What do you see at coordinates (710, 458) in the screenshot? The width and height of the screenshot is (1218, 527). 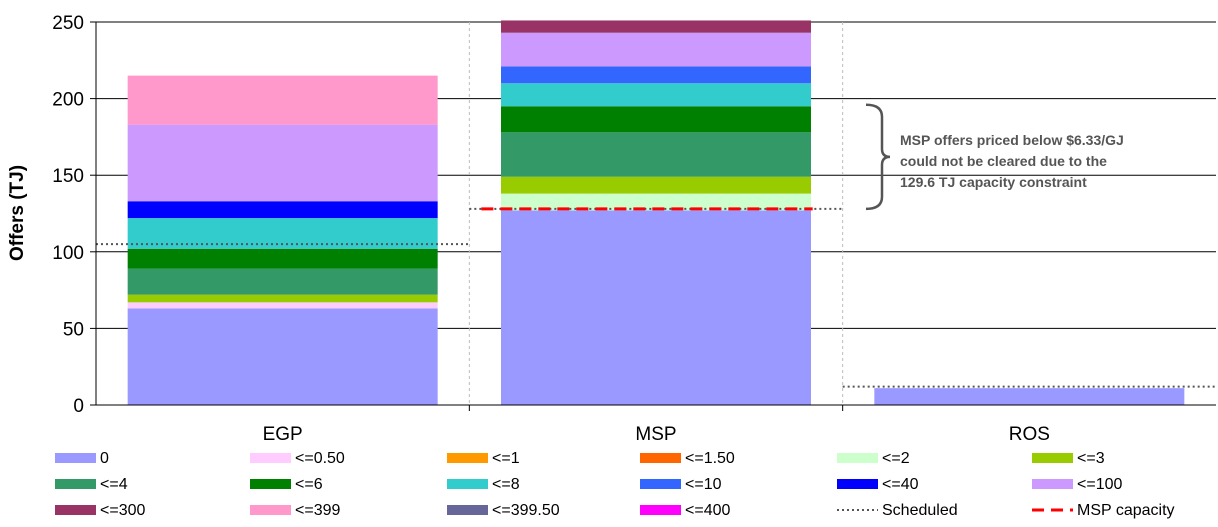 I see `legend-item-3-label: <=1.50` at bounding box center [710, 458].